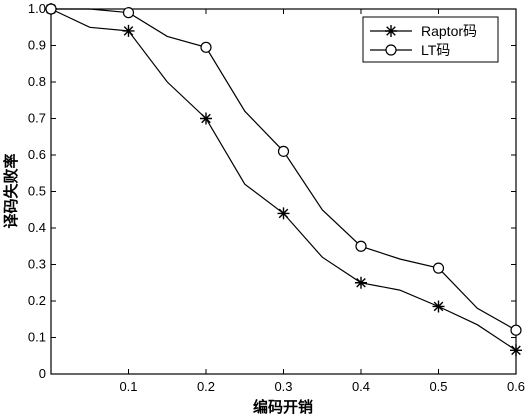 This screenshot has width=525, height=419. What do you see at coordinates (37, 81) in the screenshot?
I see `y-tick-label: 0.8` at bounding box center [37, 81].